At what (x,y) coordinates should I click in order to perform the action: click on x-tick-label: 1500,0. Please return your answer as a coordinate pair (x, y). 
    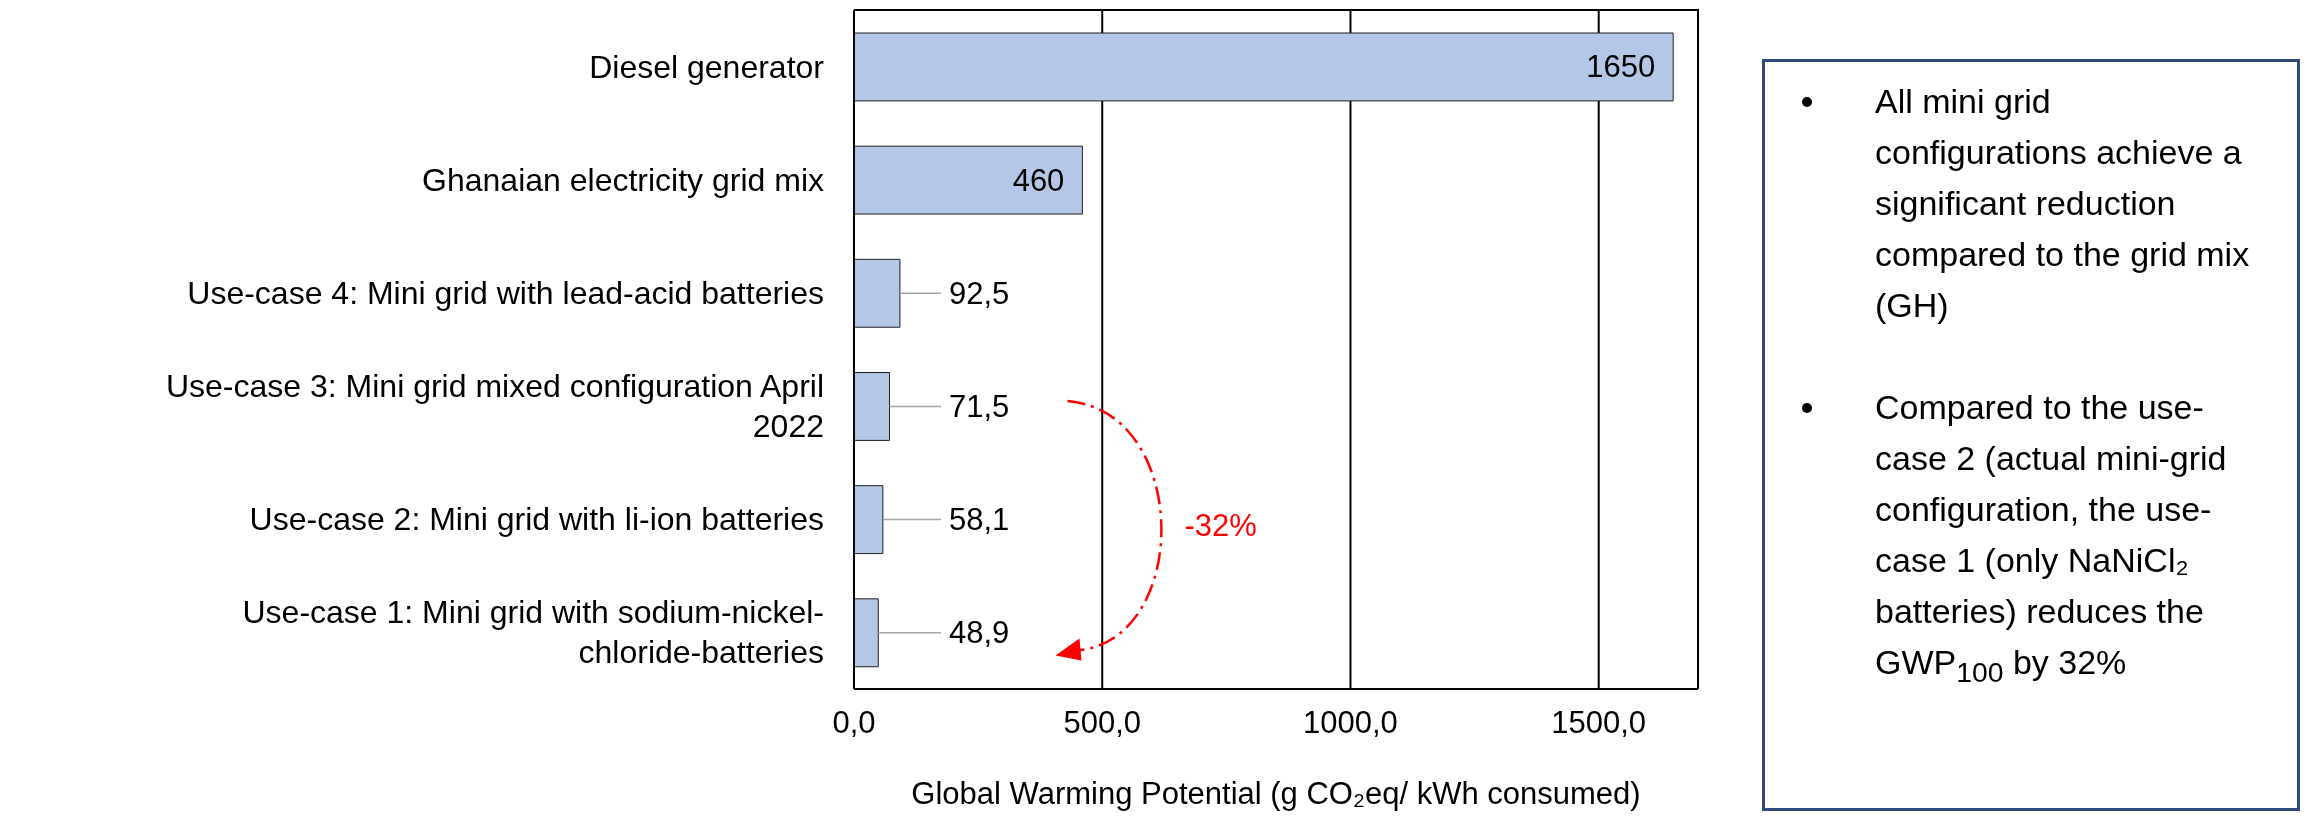
    Looking at the image, I should click on (1599, 723).